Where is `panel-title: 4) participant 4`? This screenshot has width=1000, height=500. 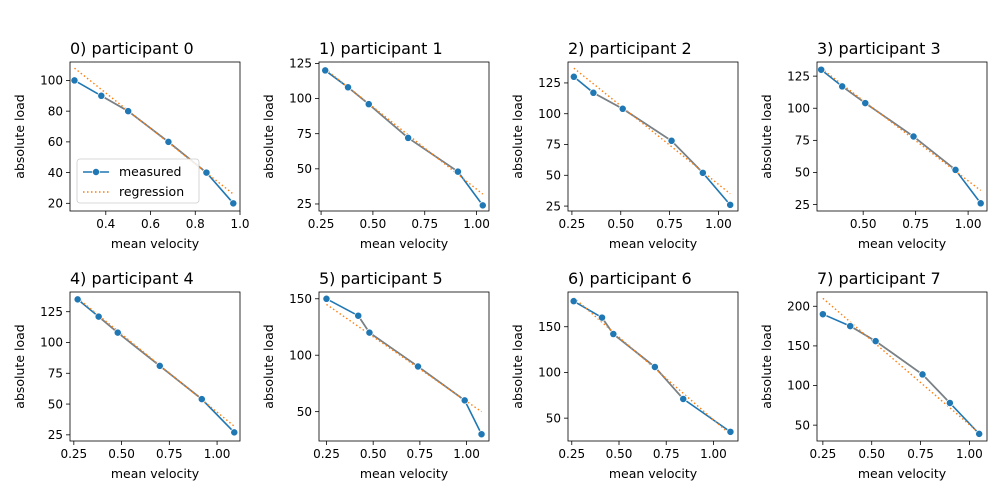
panel-title: 4) participant 4 is located at coordinates (132, 278).